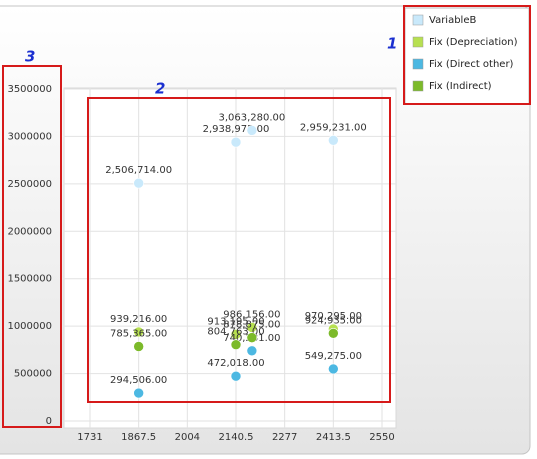 The height and width of the screenshot is (459, 537). I want to click on y-tick-label: 1000000, so click(29, 326).